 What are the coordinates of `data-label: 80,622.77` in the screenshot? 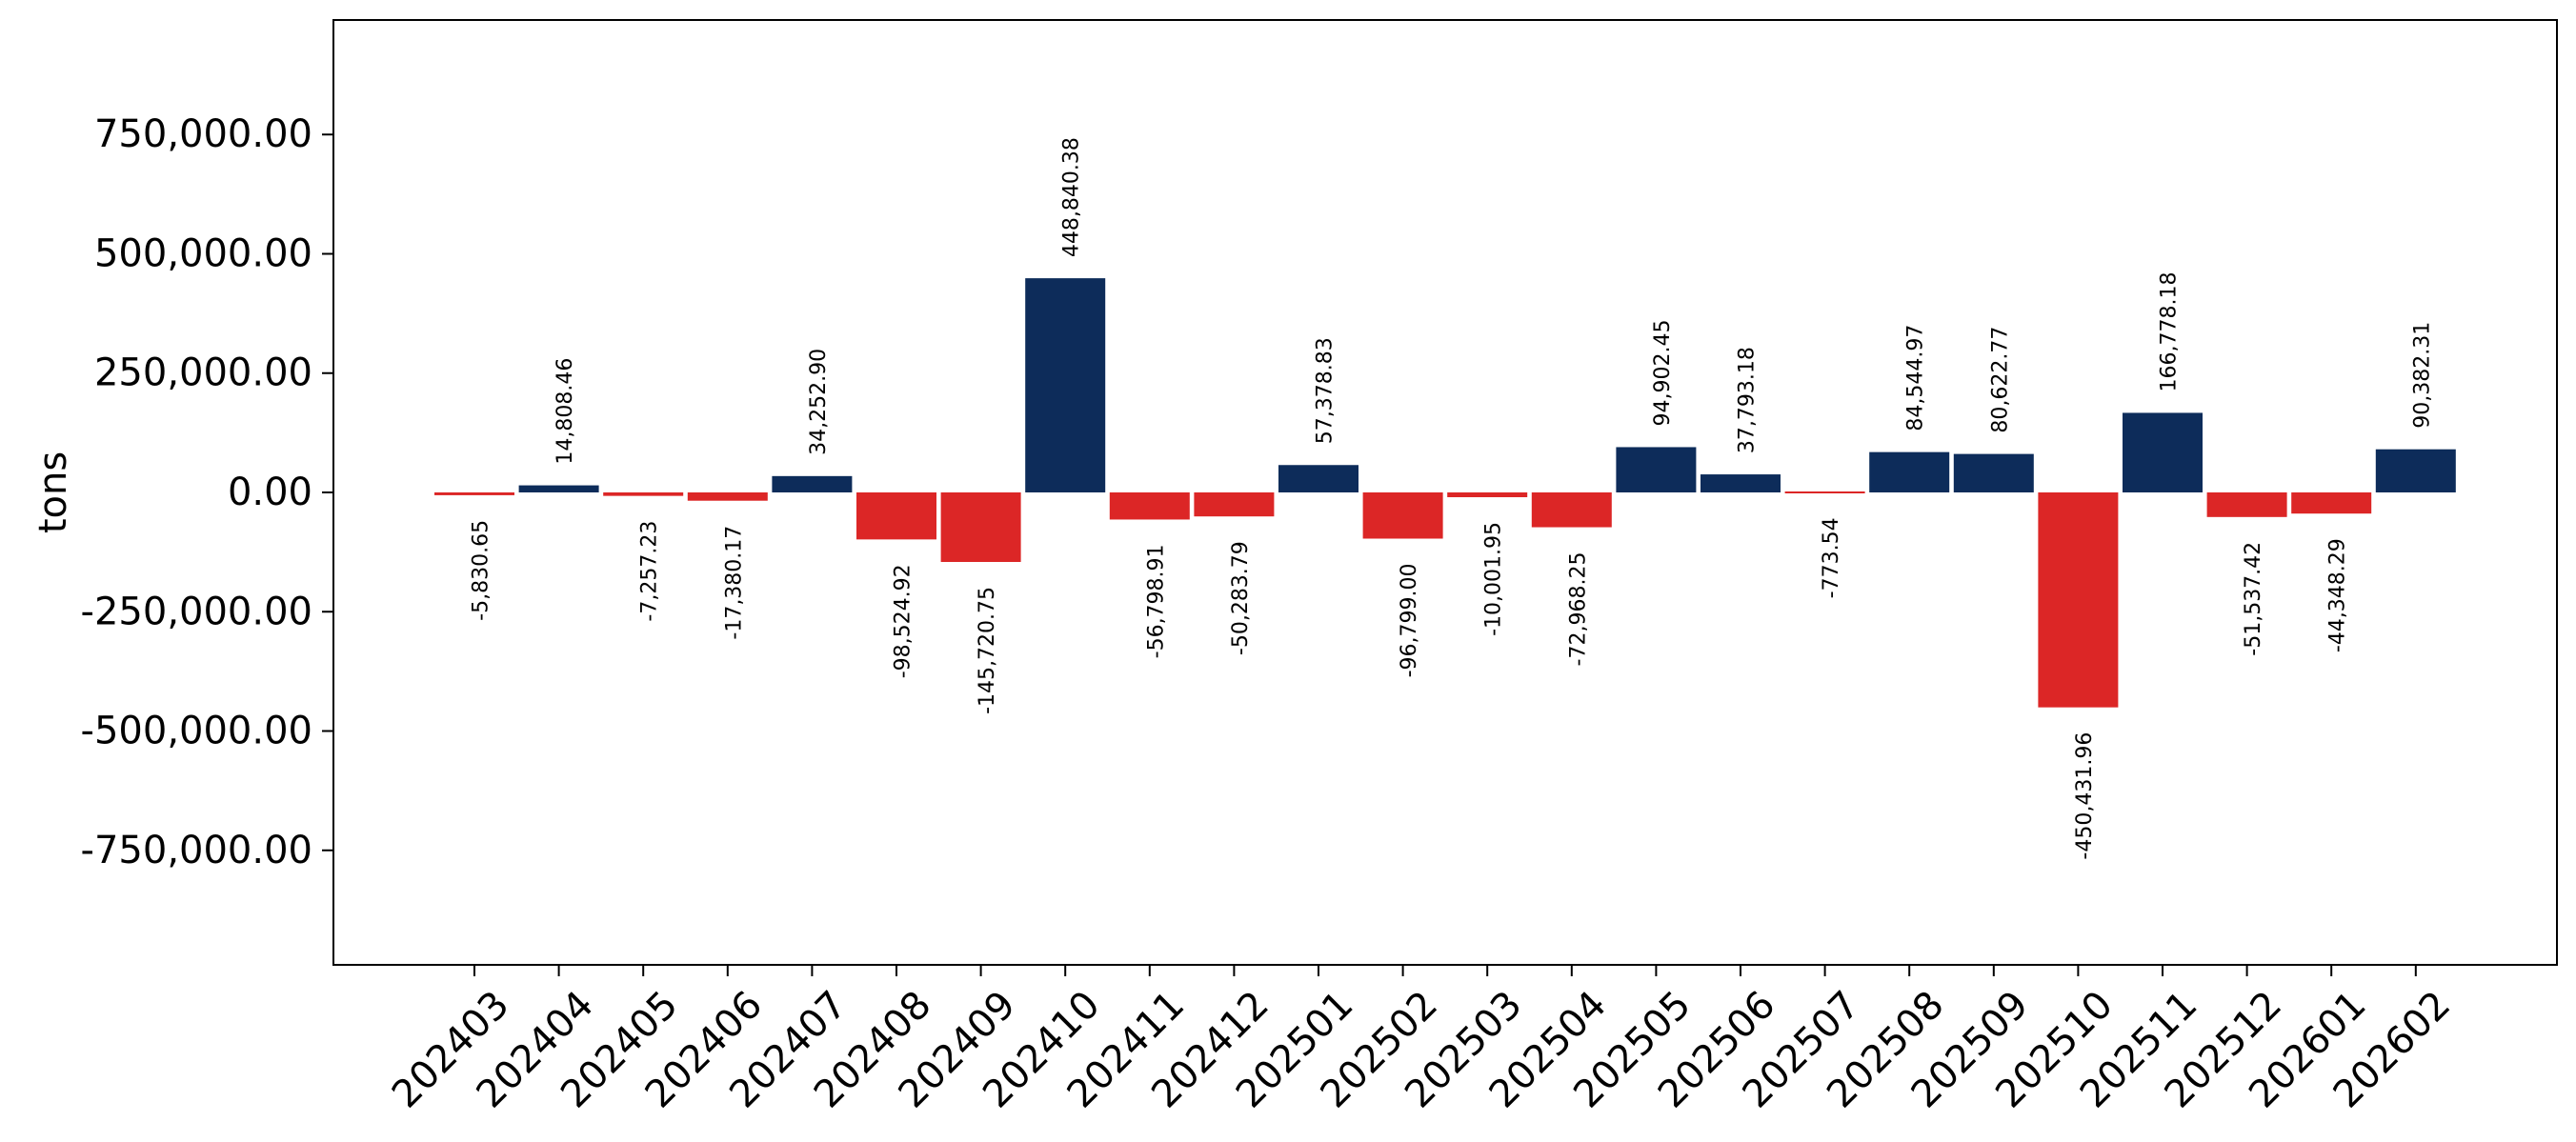 It's located at (2000, 380).